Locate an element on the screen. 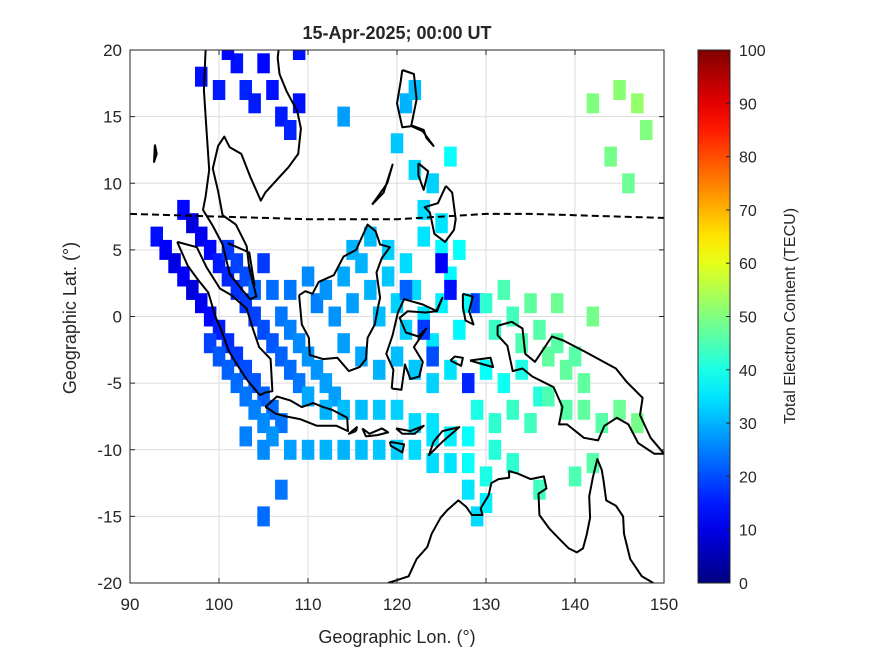 The image size is (875, 656). x-axis-label: Geographic Lon. (°) is located at coordinates (396, 637).